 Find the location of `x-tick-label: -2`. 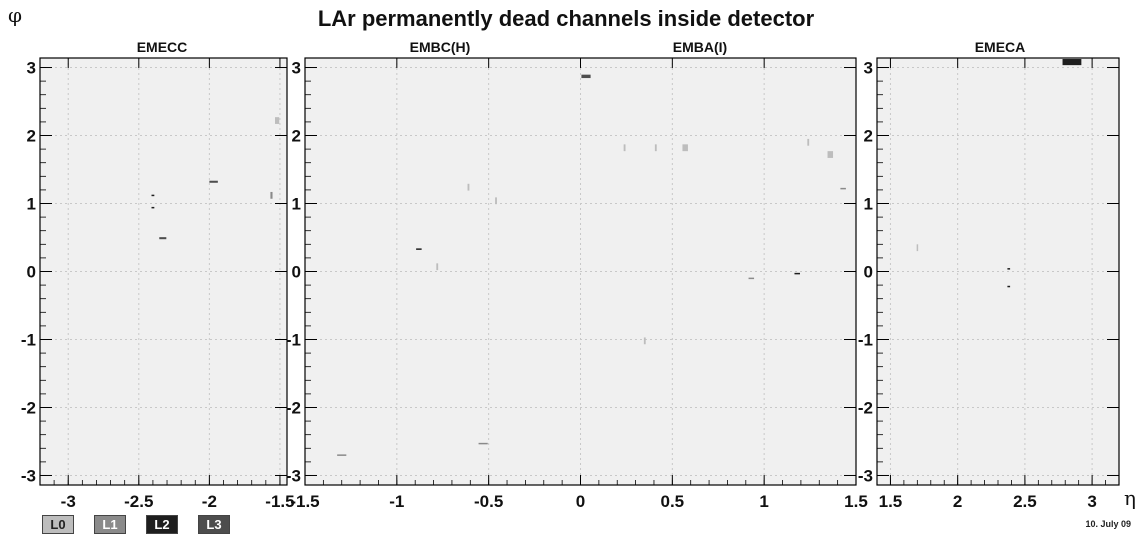

x-tick-label: -2 is located at coordinates (209, 501).